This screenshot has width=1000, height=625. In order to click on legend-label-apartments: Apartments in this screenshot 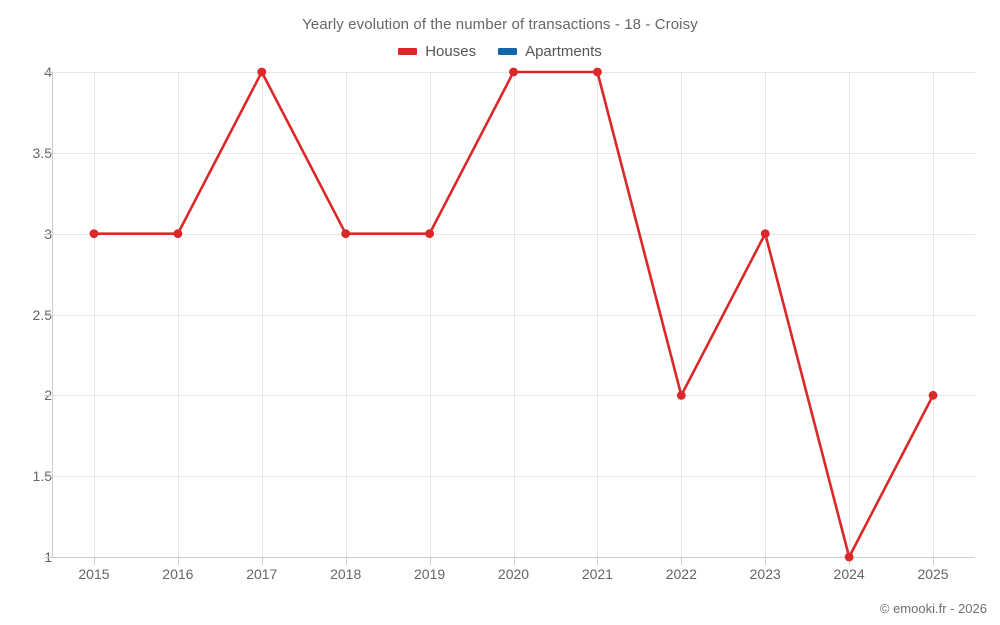, I will do `click(563, 51)`.